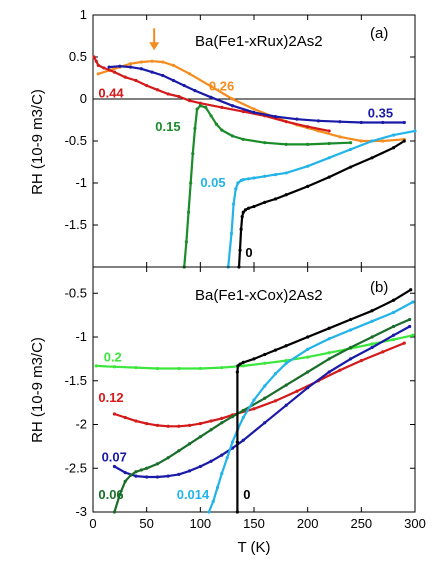  Describe the element at coordinates (174, 426) in the screenshot. I see `series-labels-b: 0.2 0.12 0.07 0.06 0.014 0` at that location.